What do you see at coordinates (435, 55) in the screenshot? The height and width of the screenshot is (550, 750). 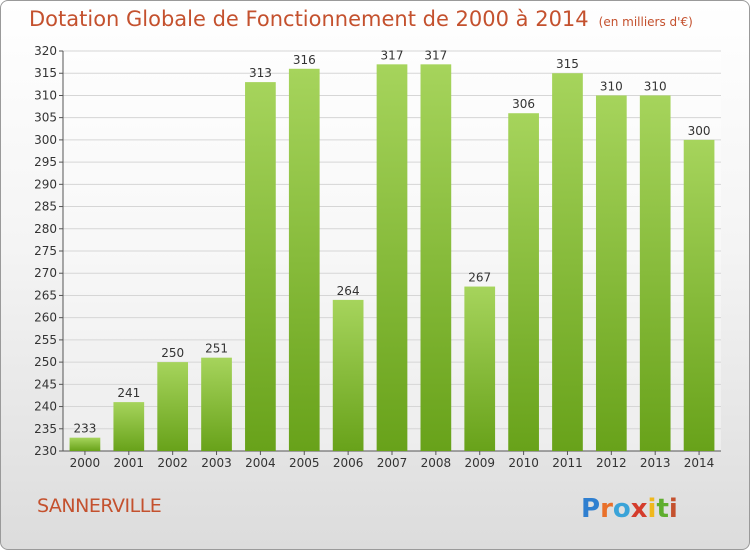 I see `data-label-2008: 317` at bounding box center [435, 55].